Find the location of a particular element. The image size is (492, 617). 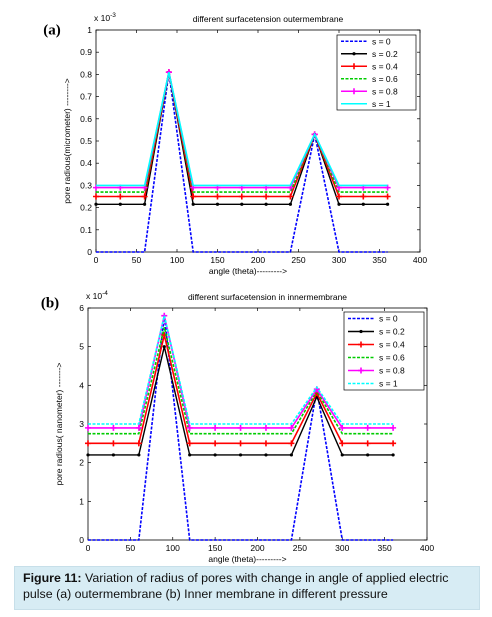

y-tick-label: 0.7 is located at coordinates (86, 97).